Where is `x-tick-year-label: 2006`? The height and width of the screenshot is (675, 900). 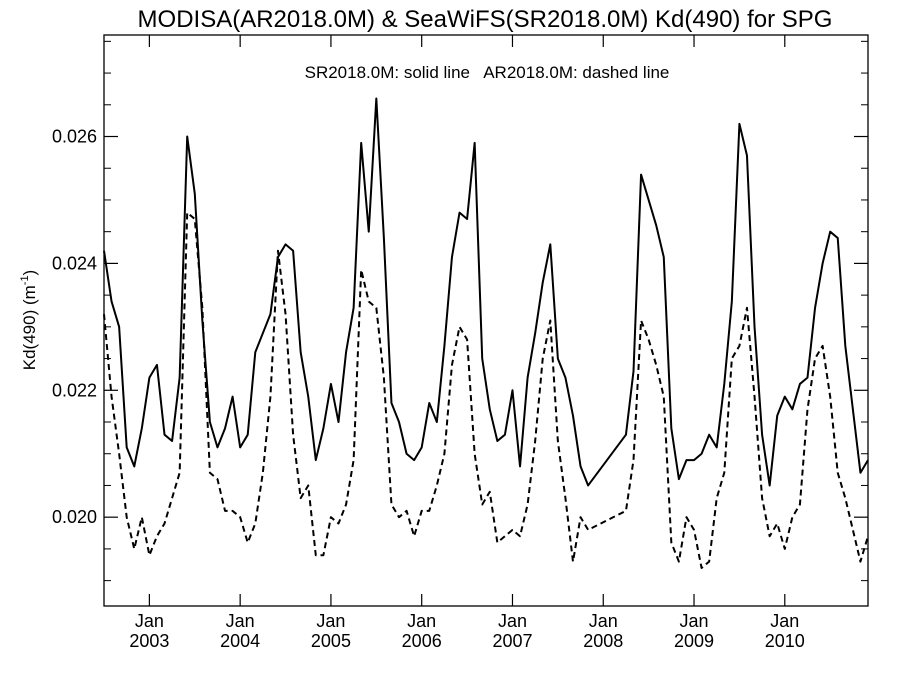
x-tick-year-label: 2006 is located at coordinates (422, 641).